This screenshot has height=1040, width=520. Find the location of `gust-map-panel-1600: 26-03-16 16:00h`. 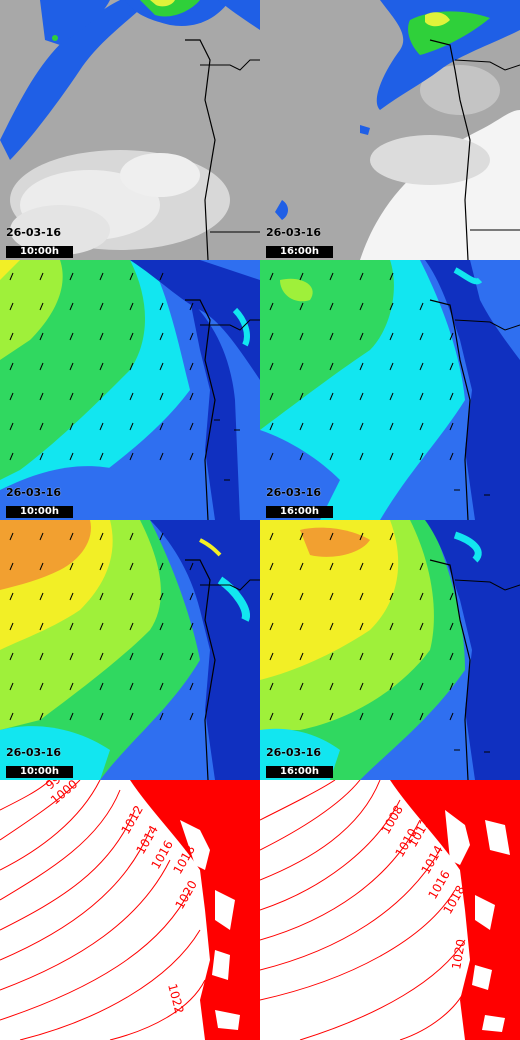

gust-map-panel-1600: 26-03-16 16:00h is located at coordinates (390, 650).